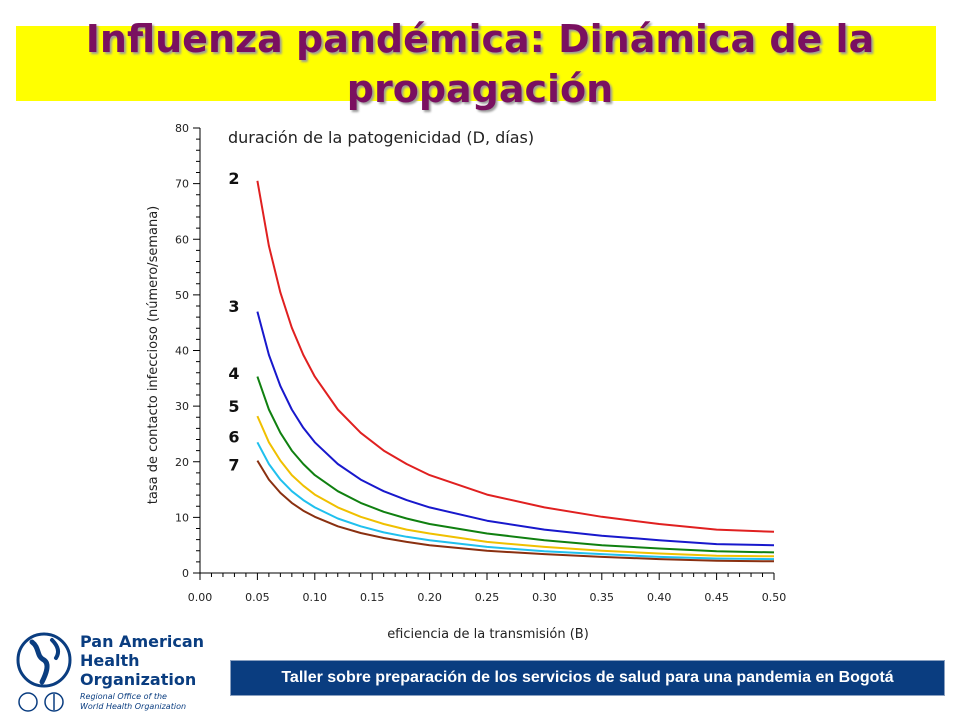 This screenshot has width=960, height=720. What do you see at coordinates (182, 295) in the screenshot?
I see `y-tick-label: 50` at bounding box center [182, 295].